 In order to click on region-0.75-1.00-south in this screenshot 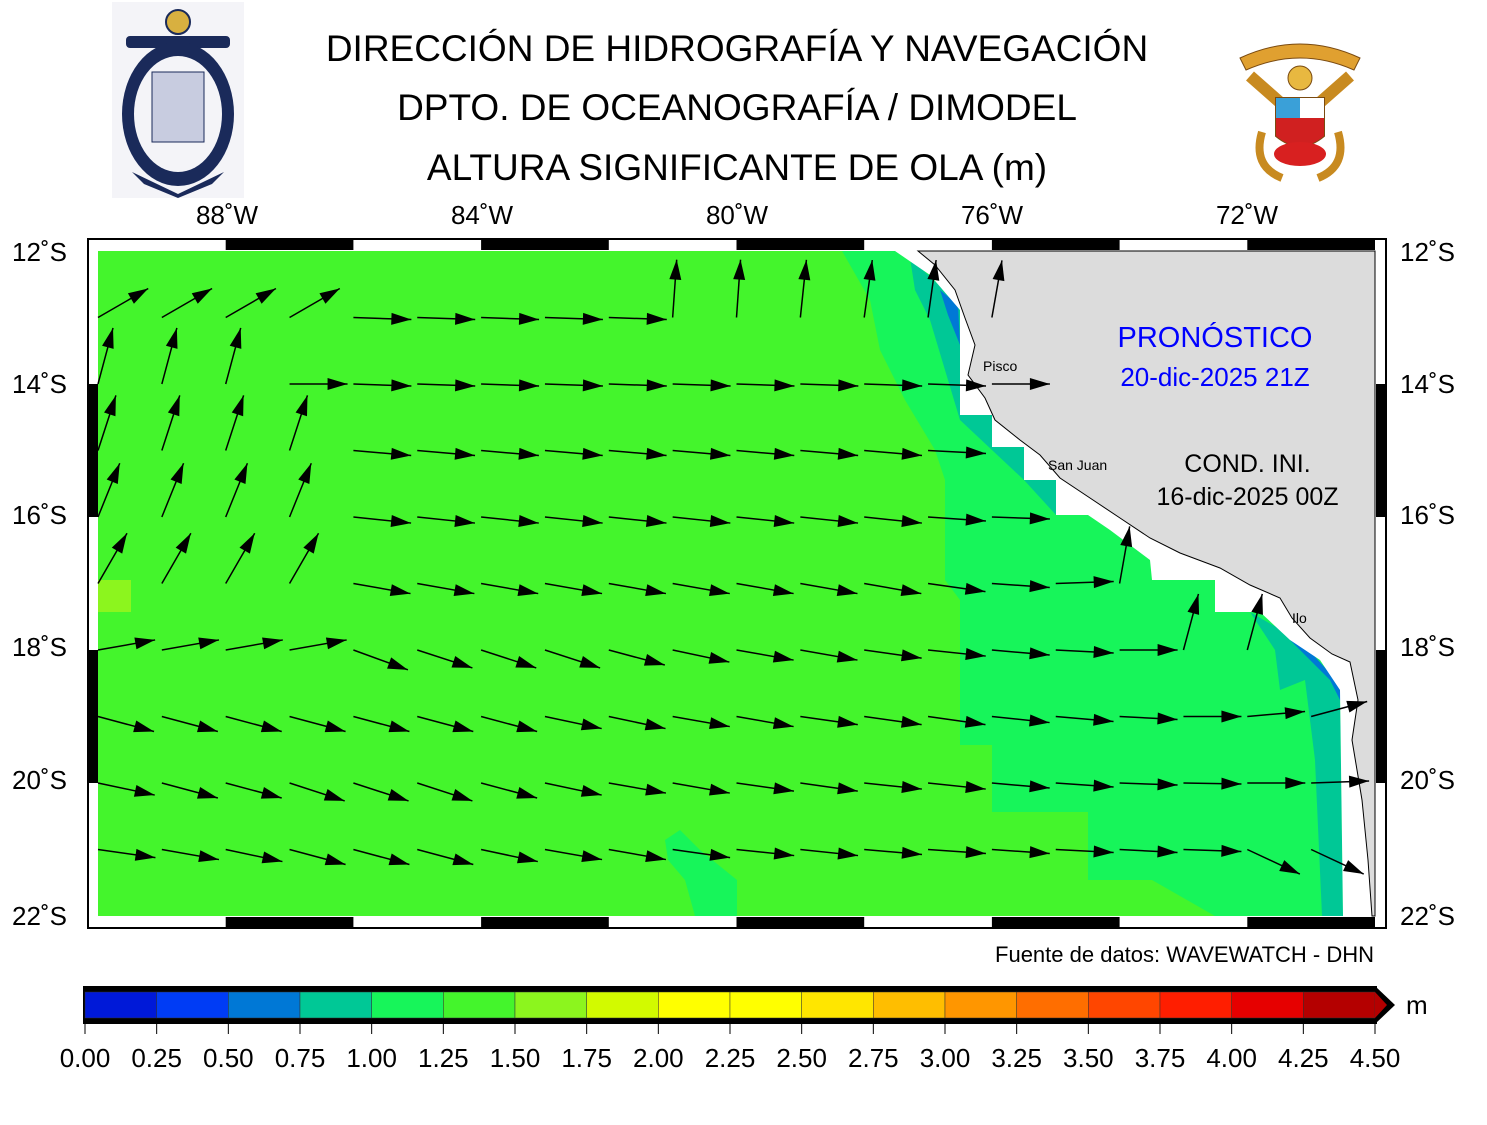, I will do `click(1296, 764)`.